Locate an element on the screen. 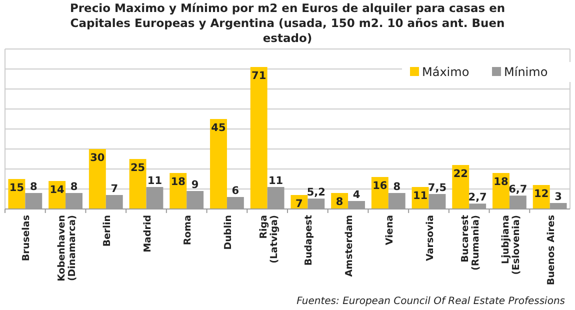  legend-label: Mínimo is located at coordinates (526, 72).